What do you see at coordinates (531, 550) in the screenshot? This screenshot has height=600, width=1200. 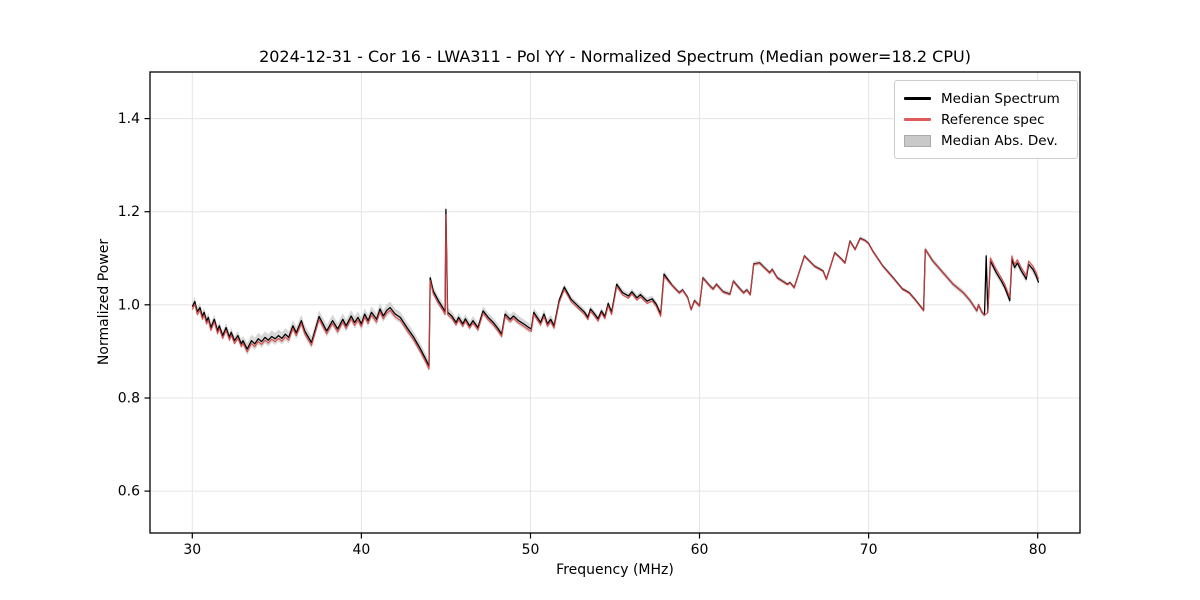 I see `x-tick-label-50: 50` at bounding box center [531, 550].